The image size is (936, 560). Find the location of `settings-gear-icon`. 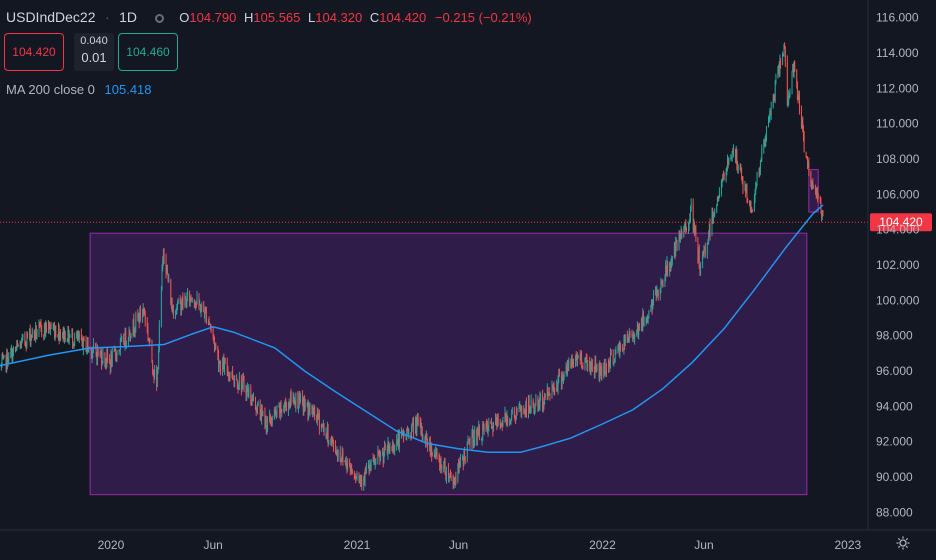

settings-gear-icon is located at coordinates (903, 543).